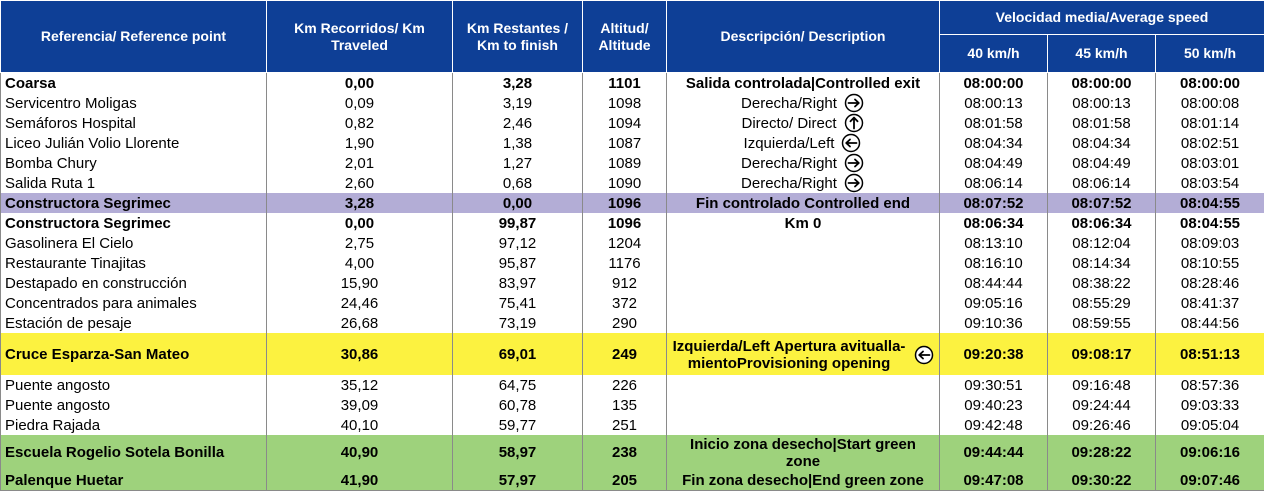 The image size is (1264, 497). Describe the element at coordinates (993, 425) in the screenshot. I see `cell-time-40: 09:42:48` at that location.